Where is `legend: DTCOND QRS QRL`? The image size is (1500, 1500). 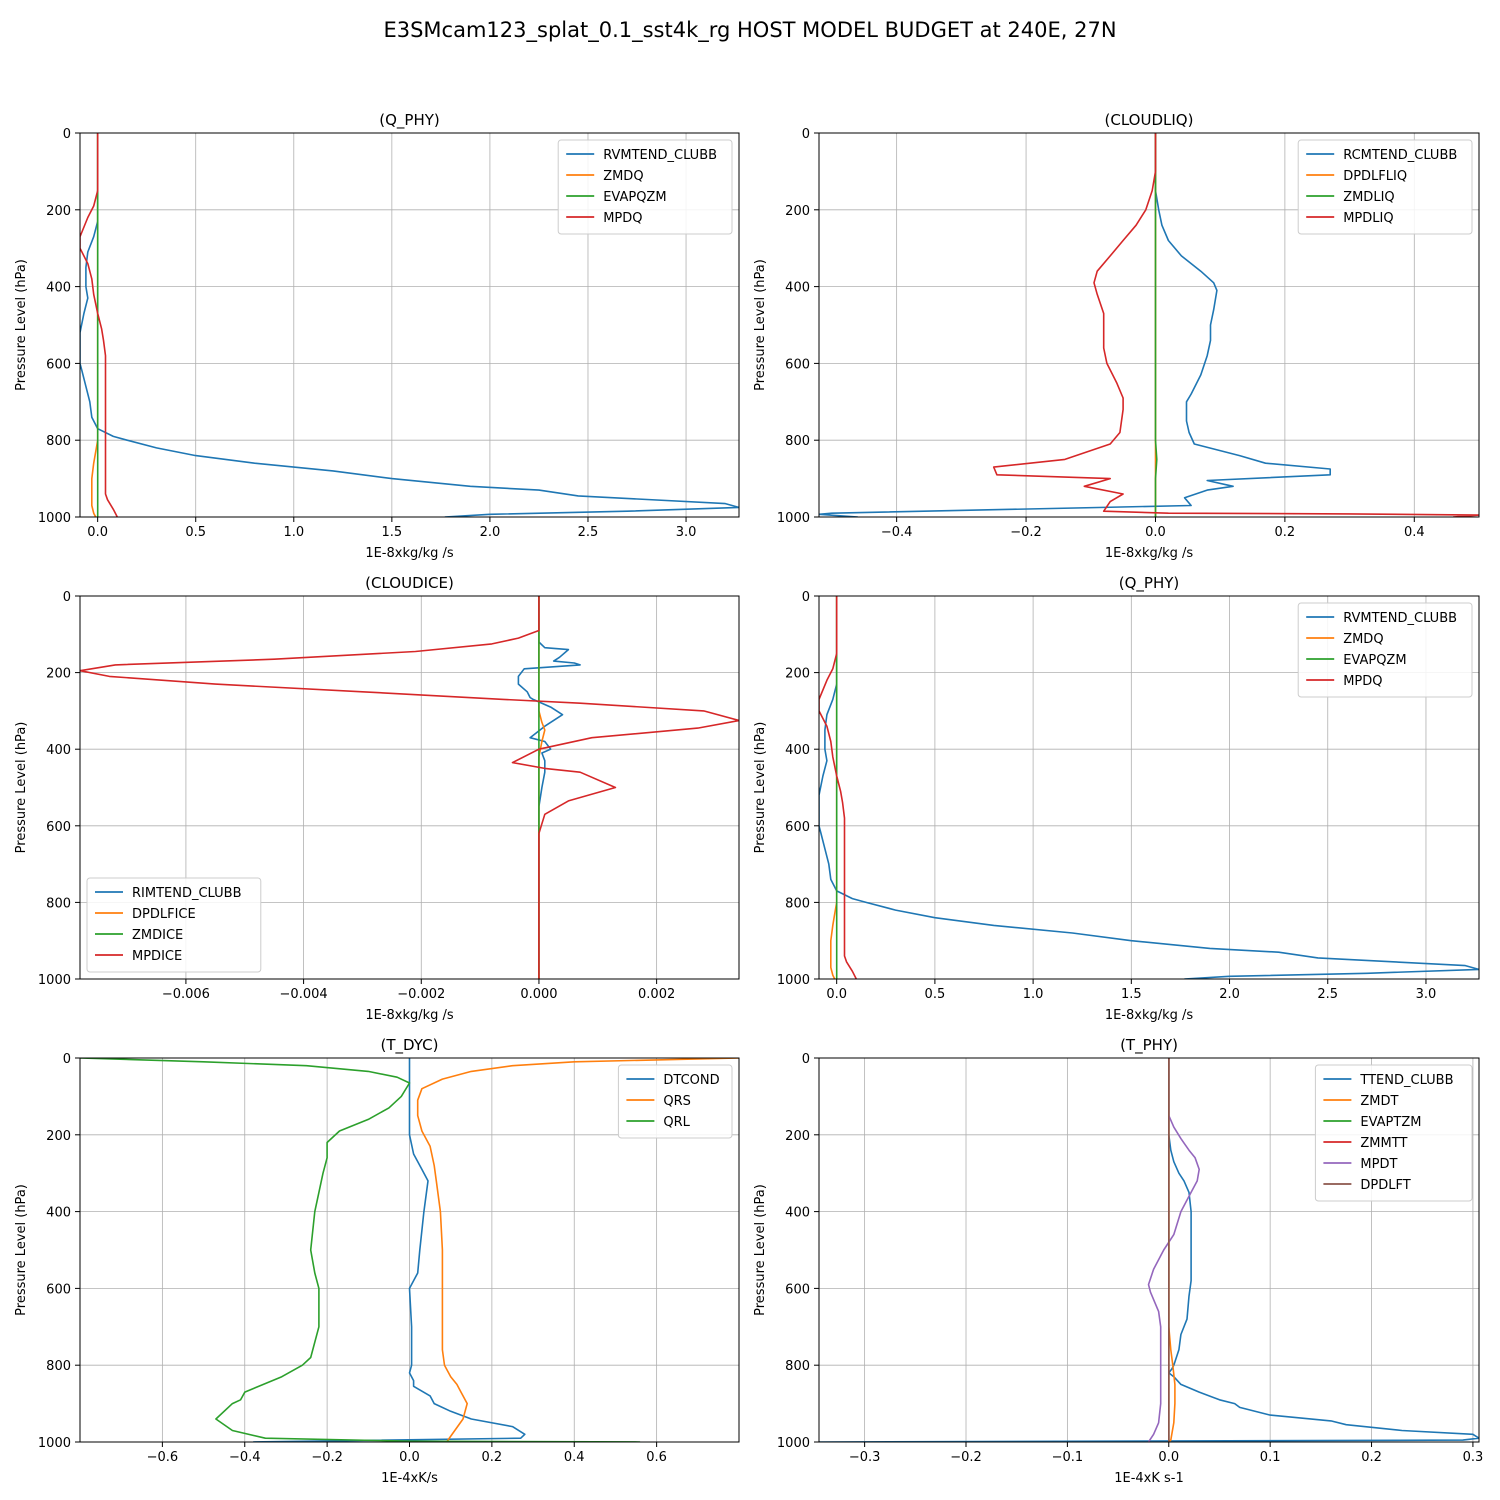
legend: DTCOND QRS QRL is located at coordinates (675, 1101).